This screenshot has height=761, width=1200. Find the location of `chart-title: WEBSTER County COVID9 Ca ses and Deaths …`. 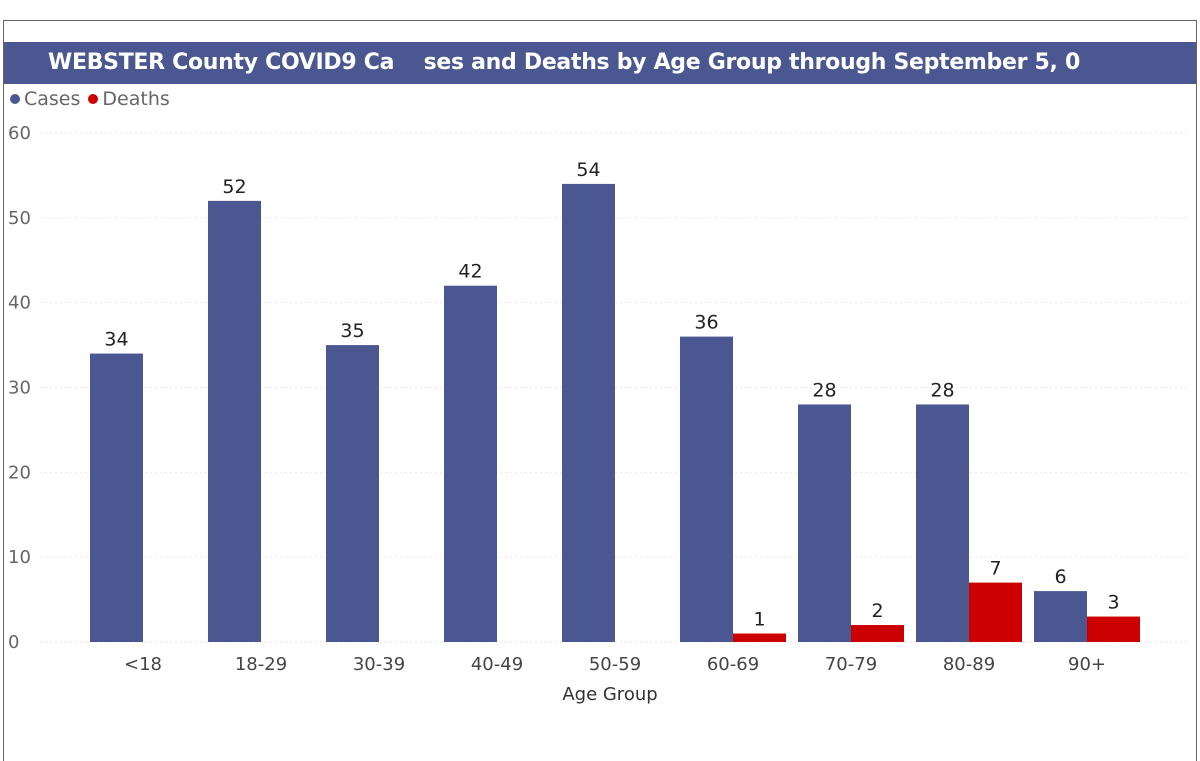

chart-title: WEBSTER County COVID9 Ca ses and Deaths … is located at coordinates (564, 62).